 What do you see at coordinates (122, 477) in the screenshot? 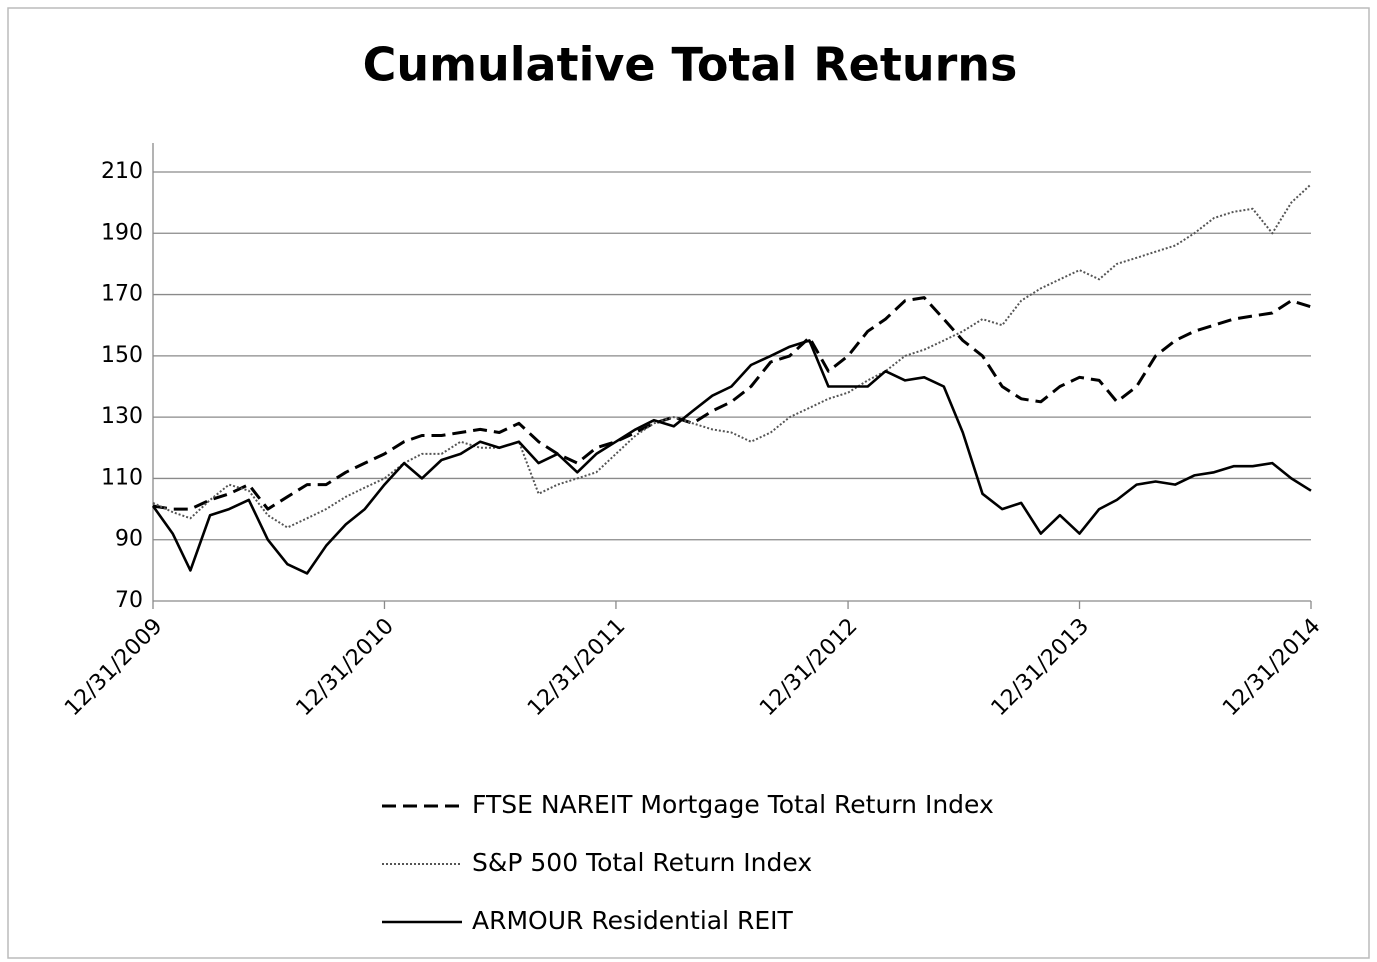
I see `y-tick-label: 110` at bounding box center [122, 477].